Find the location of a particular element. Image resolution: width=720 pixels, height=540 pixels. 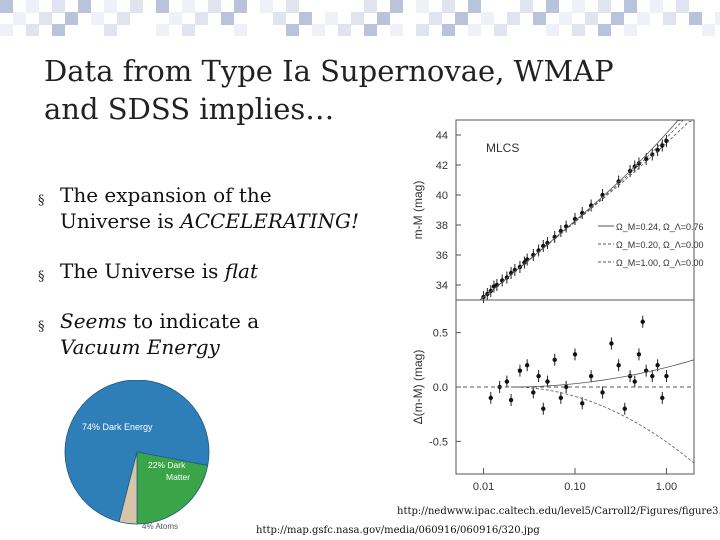

pie-label: 74% Dark Energy is located at coordinates (117, 427).